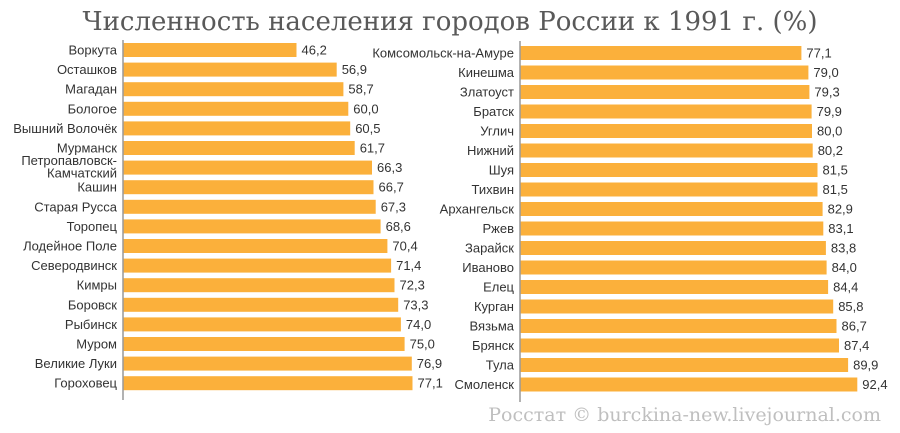  I want to click on category-label: Вязьма, so click(492, 326).